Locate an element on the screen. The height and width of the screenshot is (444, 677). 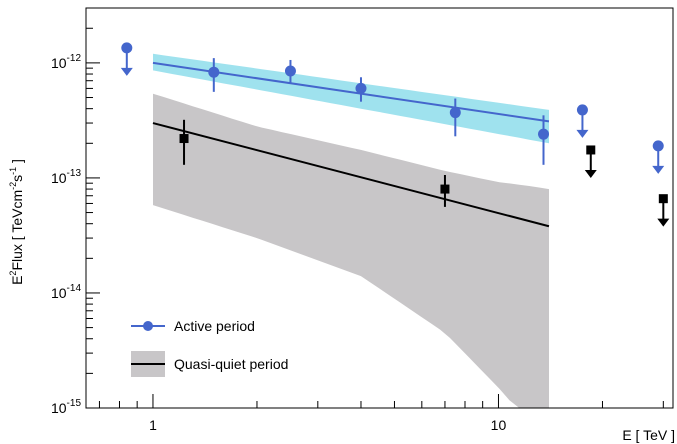
y-label-exp-1: 2 is located at coordinates (13, 273).